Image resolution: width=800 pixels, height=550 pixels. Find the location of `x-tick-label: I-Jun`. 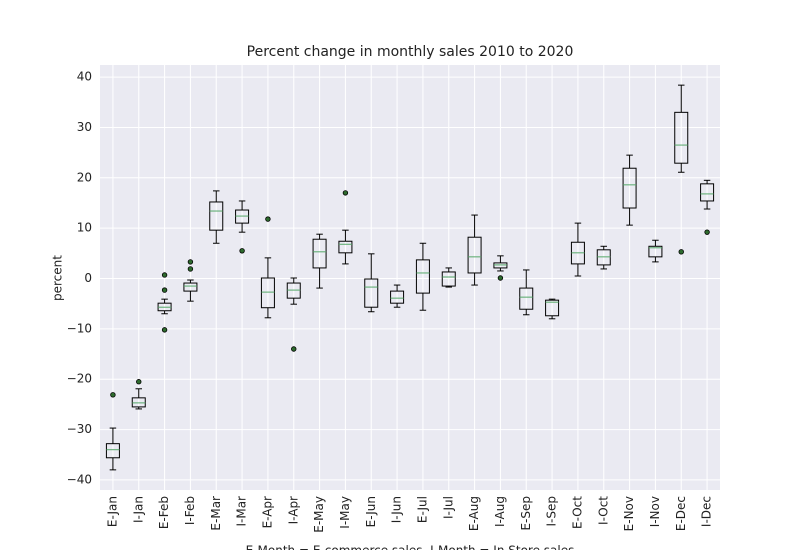

x-tick-label: I-Jun is located at coordinates (397, 509).